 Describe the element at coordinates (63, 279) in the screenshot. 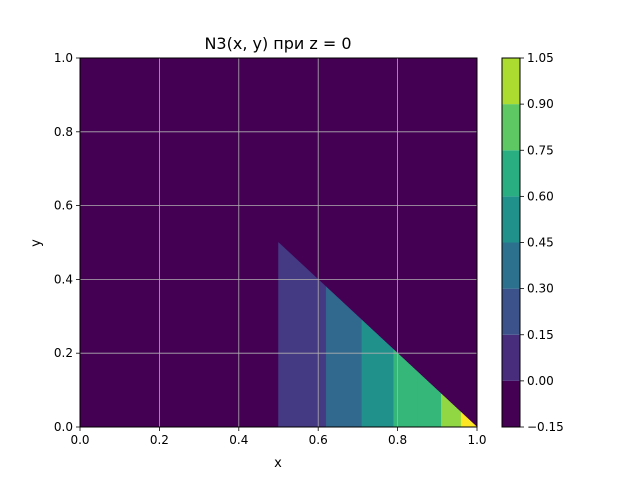

I see `y-tick-label-2: 0.4` at that location.